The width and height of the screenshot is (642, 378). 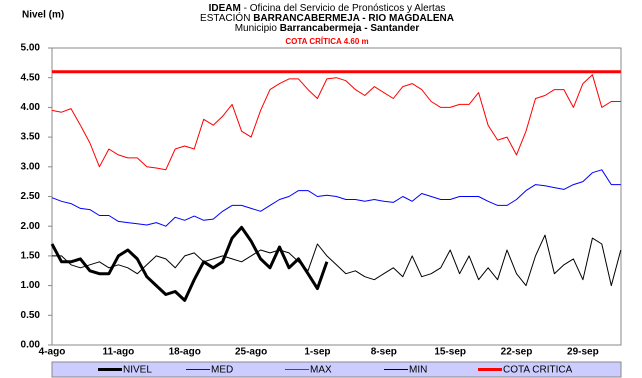 I want to click on y-tick-label: 1.50, so click(x=31, y=256).